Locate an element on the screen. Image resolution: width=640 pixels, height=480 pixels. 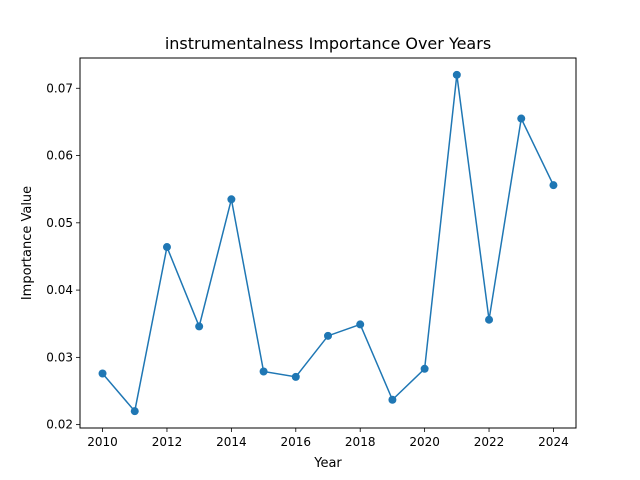
x-axis: 2010 2012 2014 2016 2018 2020 2022 2024 is located at coordinates (328, 438).